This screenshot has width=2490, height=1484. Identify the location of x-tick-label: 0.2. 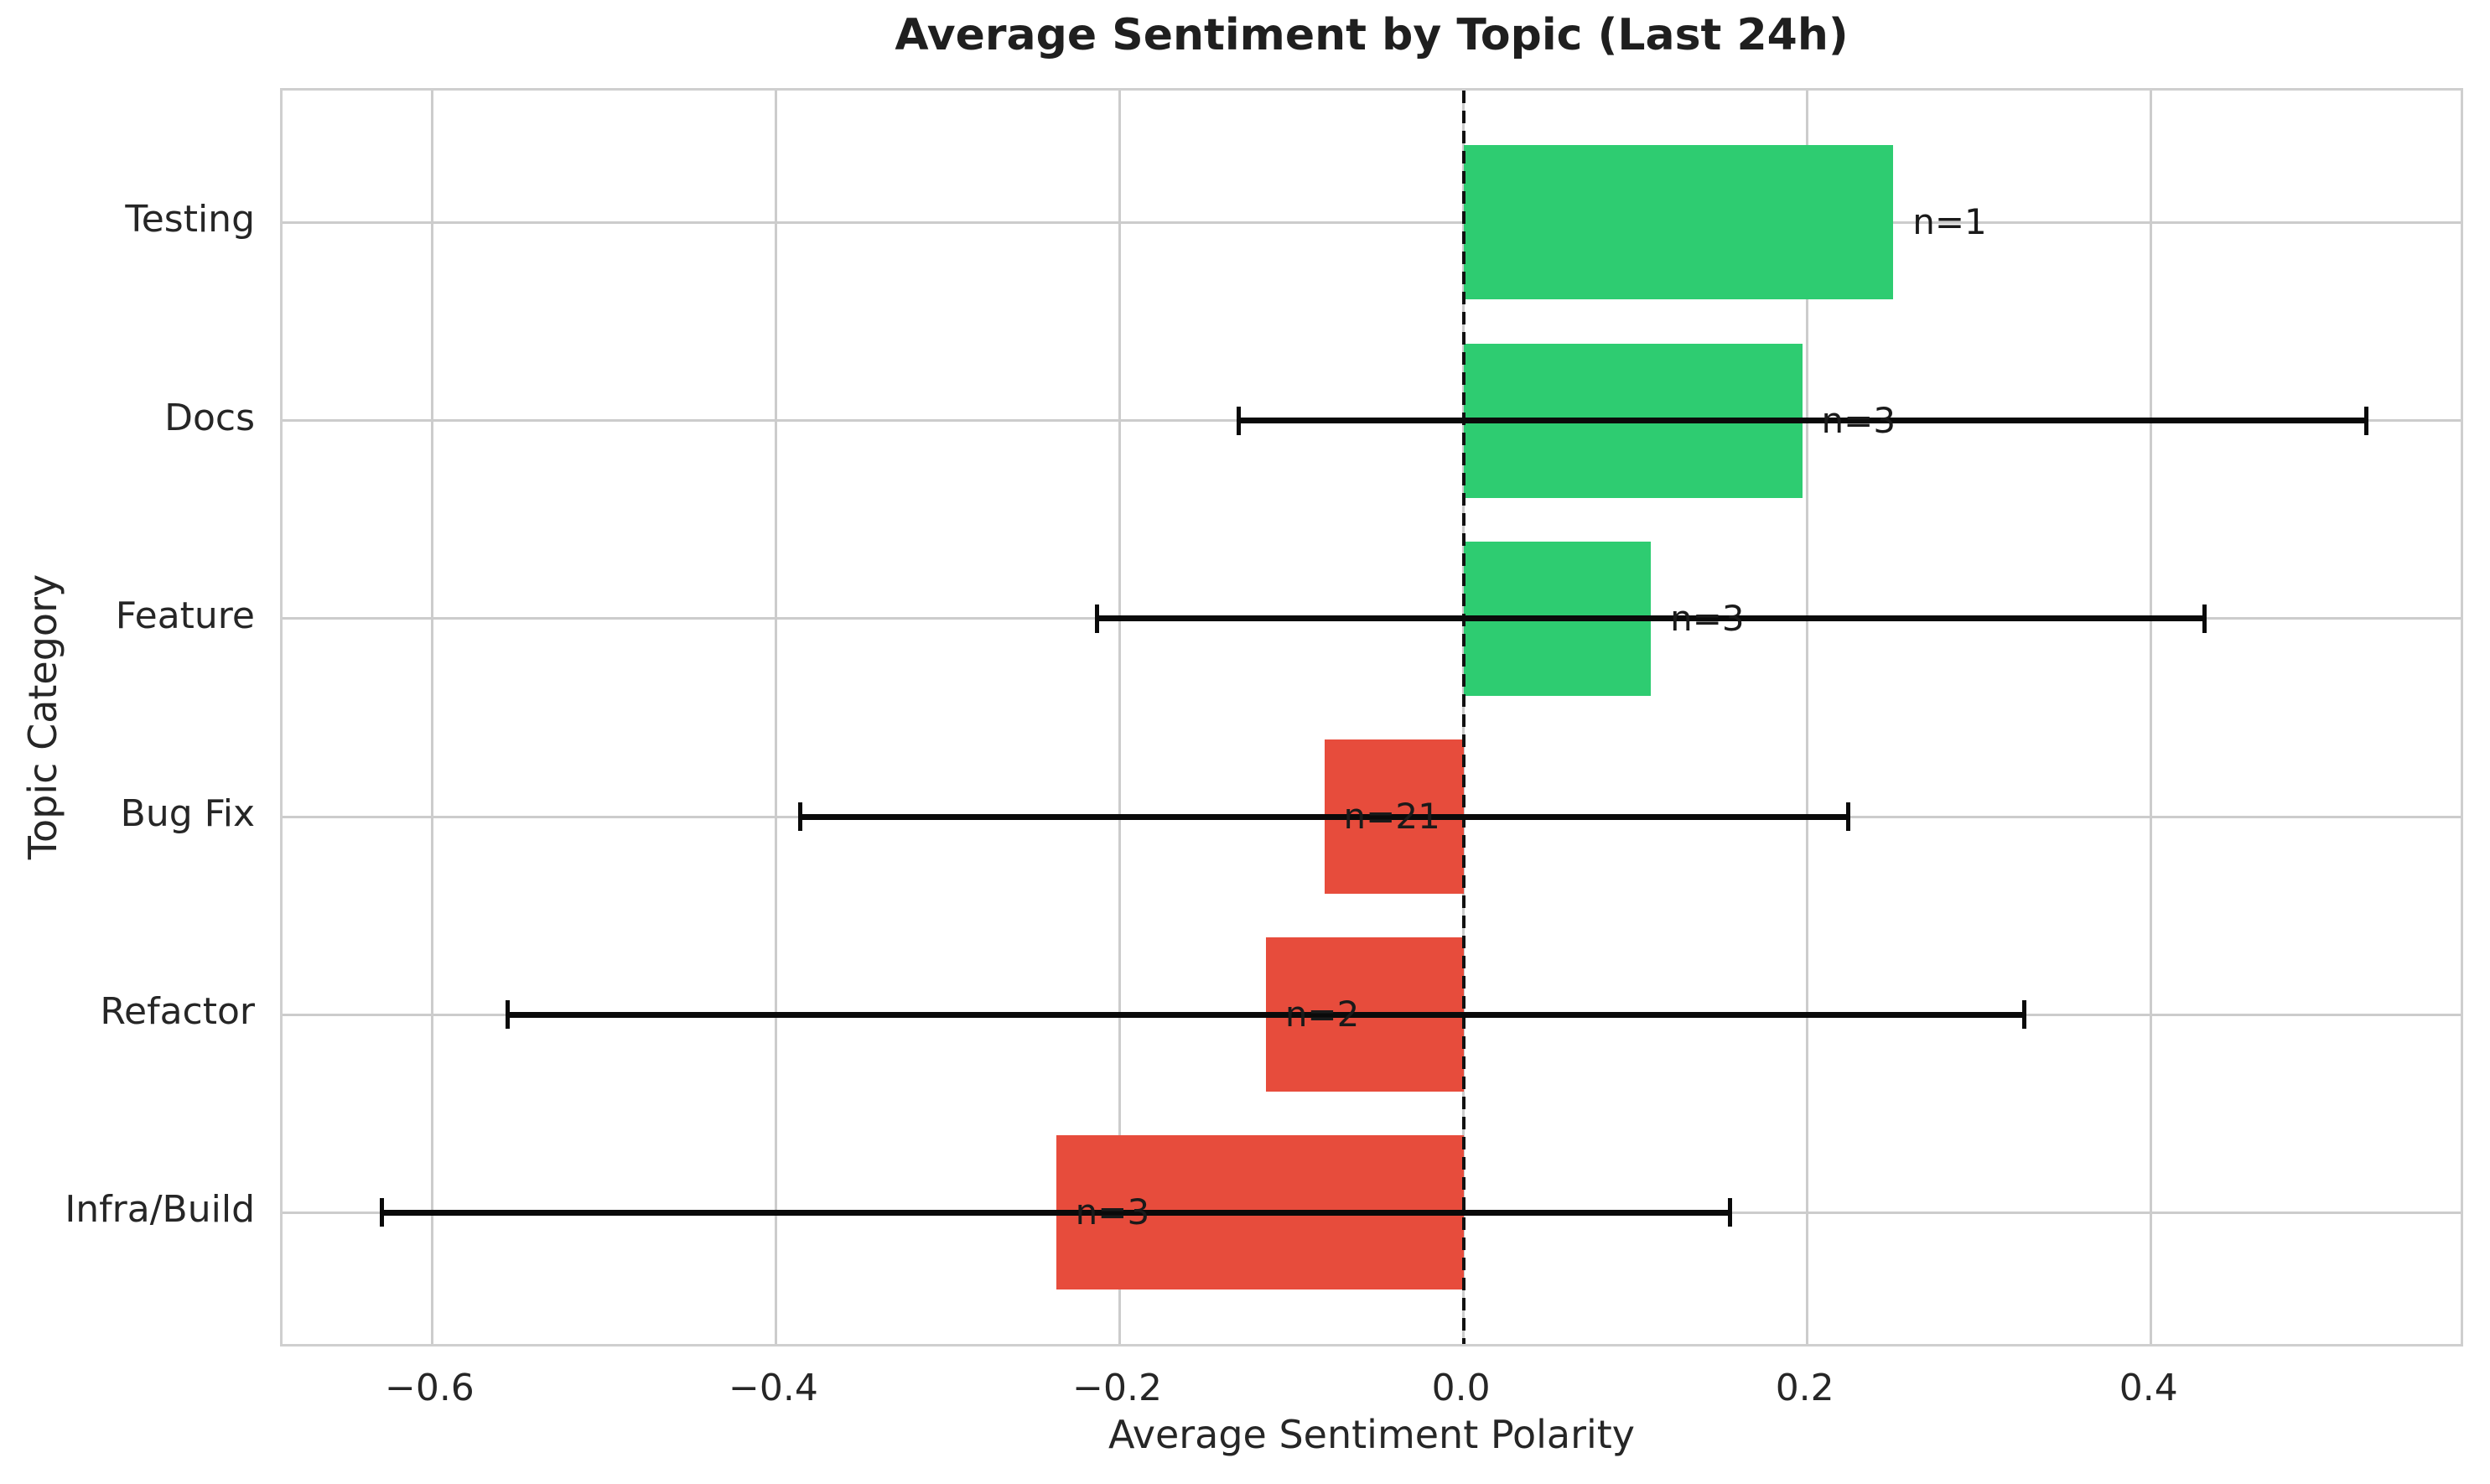
(1804, 1388).